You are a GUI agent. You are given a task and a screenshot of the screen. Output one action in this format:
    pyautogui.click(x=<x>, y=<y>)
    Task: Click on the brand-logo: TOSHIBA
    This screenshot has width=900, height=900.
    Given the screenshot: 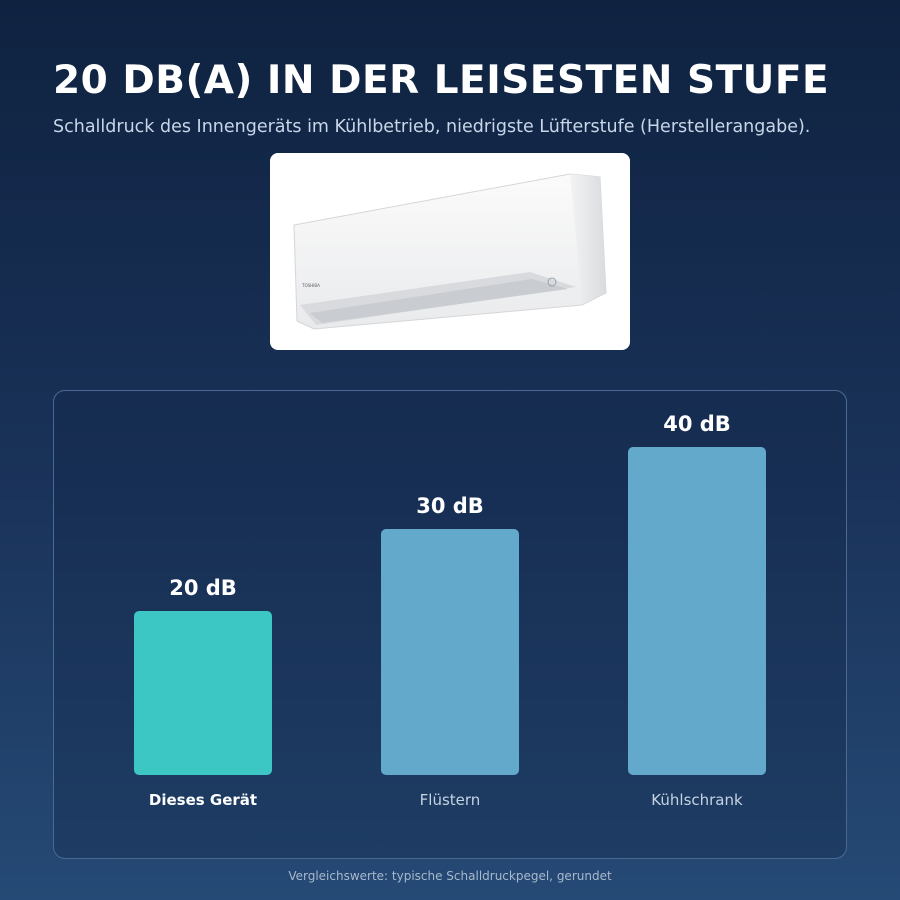 What is the action you would take?
    pyautogui.click(x=310, y=285)
    